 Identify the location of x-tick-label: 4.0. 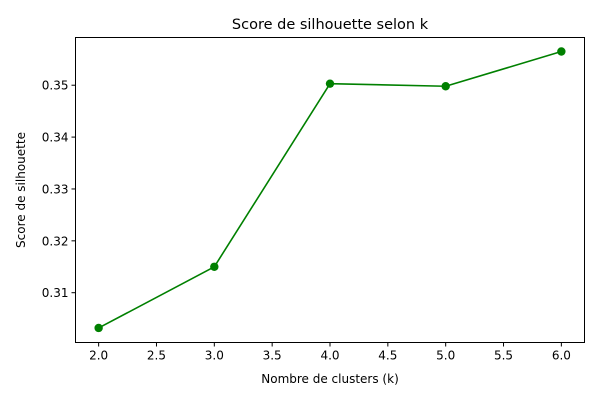
(329, 356).